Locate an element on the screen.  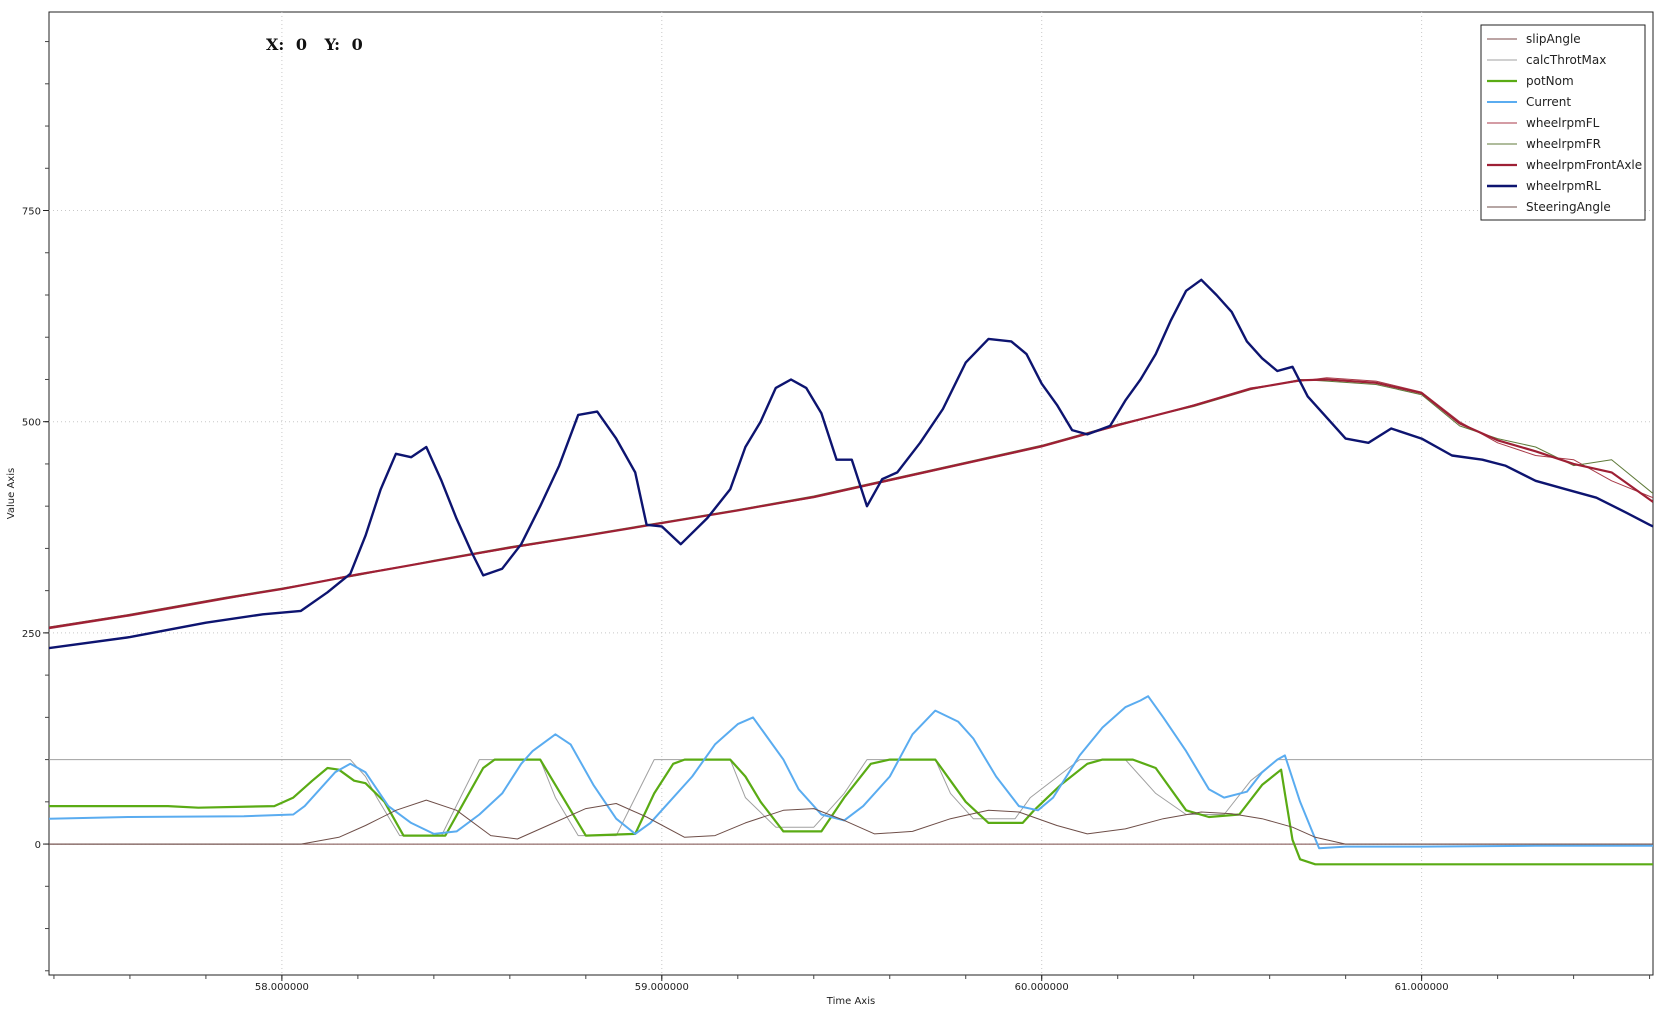
legend-item-wheelrpmFrontAxle: wheelrpmFrontAxle is located at coordinates (1564, 165).